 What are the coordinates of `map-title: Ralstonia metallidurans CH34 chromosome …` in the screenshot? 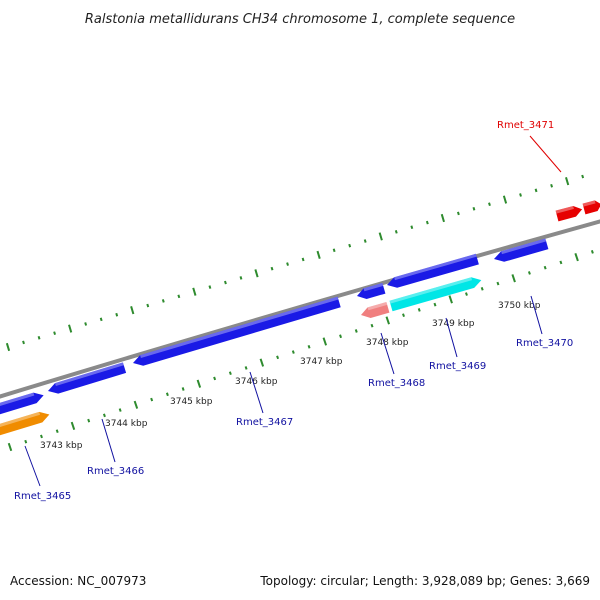 It's located at (300, 19).